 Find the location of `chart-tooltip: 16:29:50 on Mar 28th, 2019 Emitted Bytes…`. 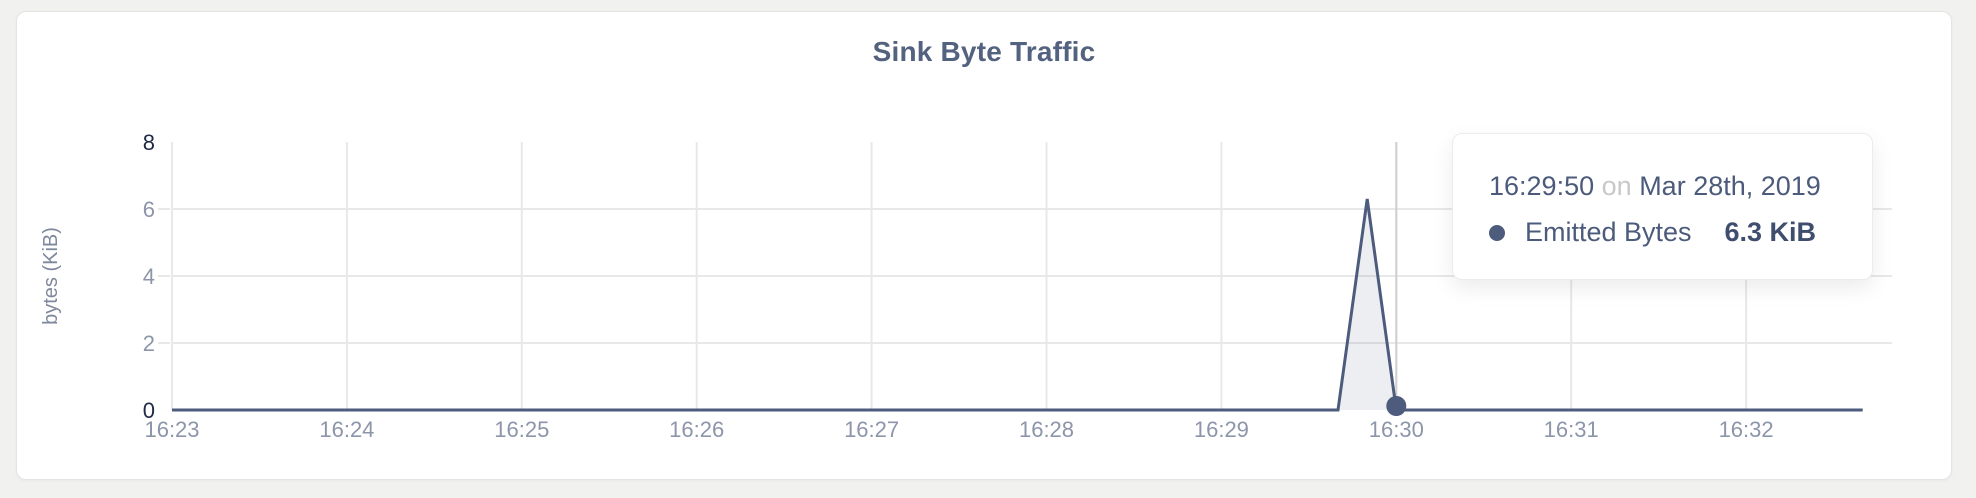

chart-tooltip: 16:29:50 on Mar 28th, 2019 Emitted Bytes… is located at coordinates (1662, 206).